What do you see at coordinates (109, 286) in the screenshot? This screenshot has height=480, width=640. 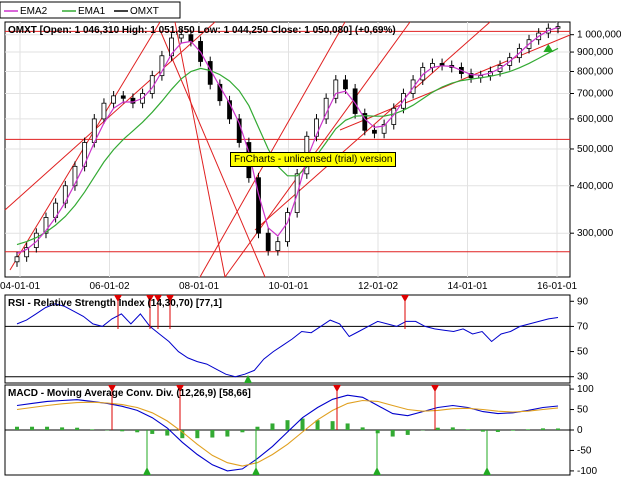 I see `price-xtick-label-1: 06-01-02` at bounding box center [109, 286].